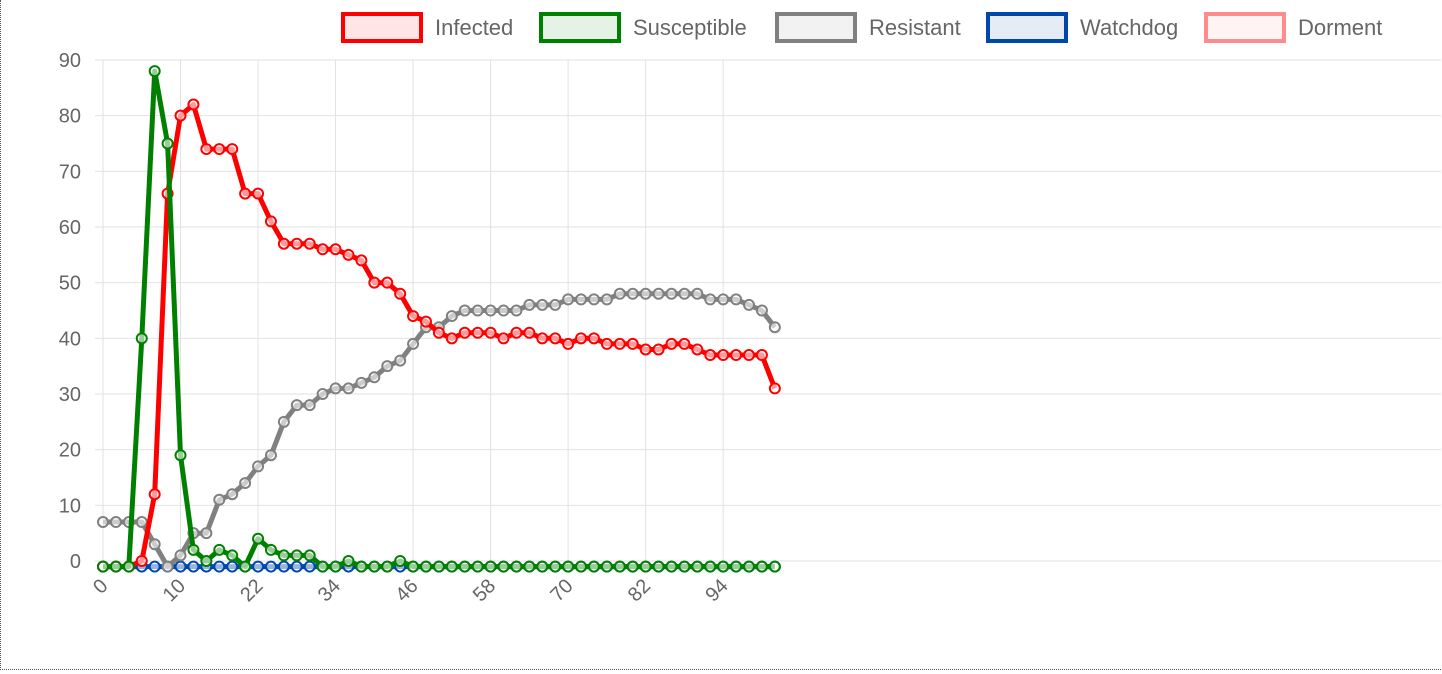  I want to click on legend-item-infected: Infected, so click(427, 27).